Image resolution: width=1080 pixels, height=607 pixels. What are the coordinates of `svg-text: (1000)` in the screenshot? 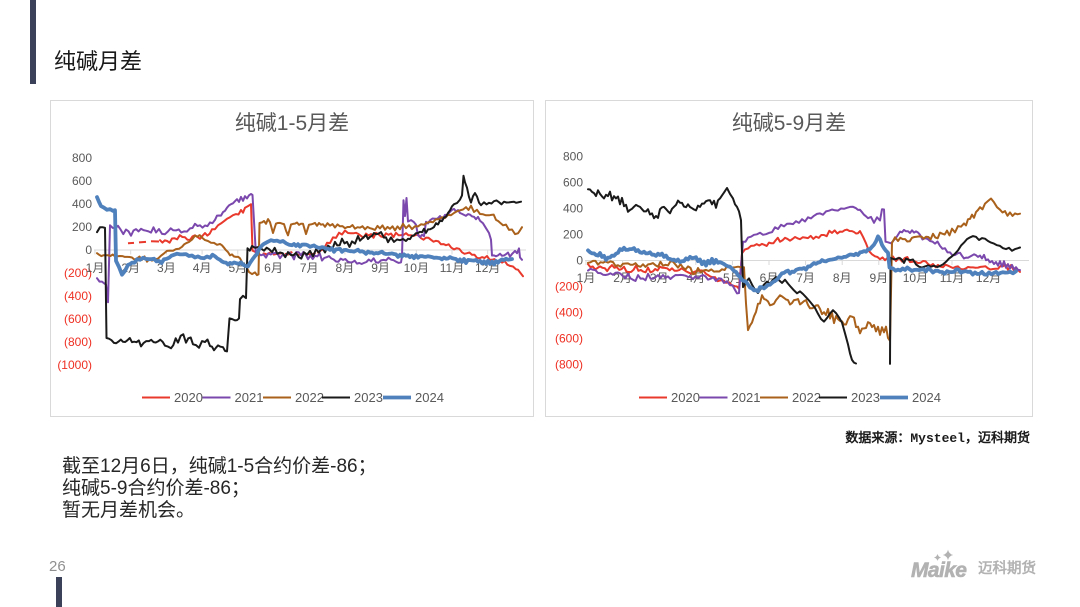 It's located at (74, 365).